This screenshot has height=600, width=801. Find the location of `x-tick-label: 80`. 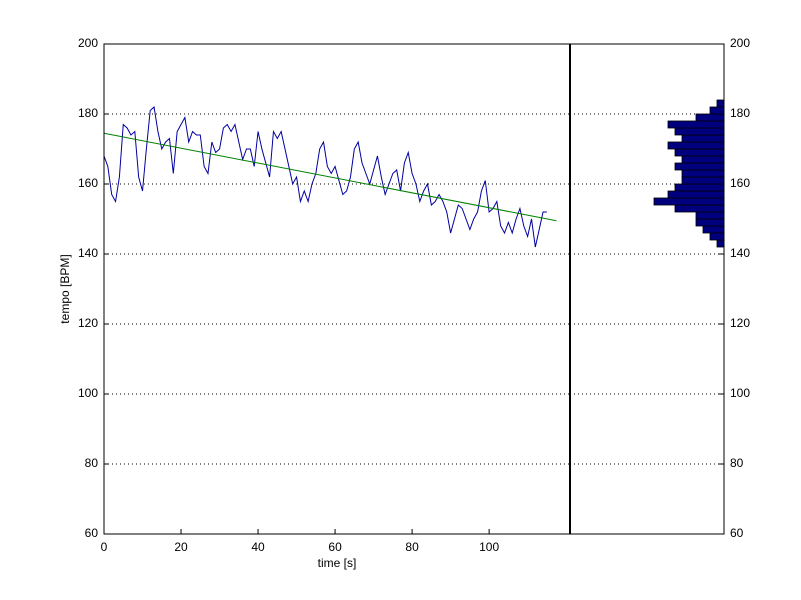

x-tick-label: 80 is located at coordinates (412, 547).